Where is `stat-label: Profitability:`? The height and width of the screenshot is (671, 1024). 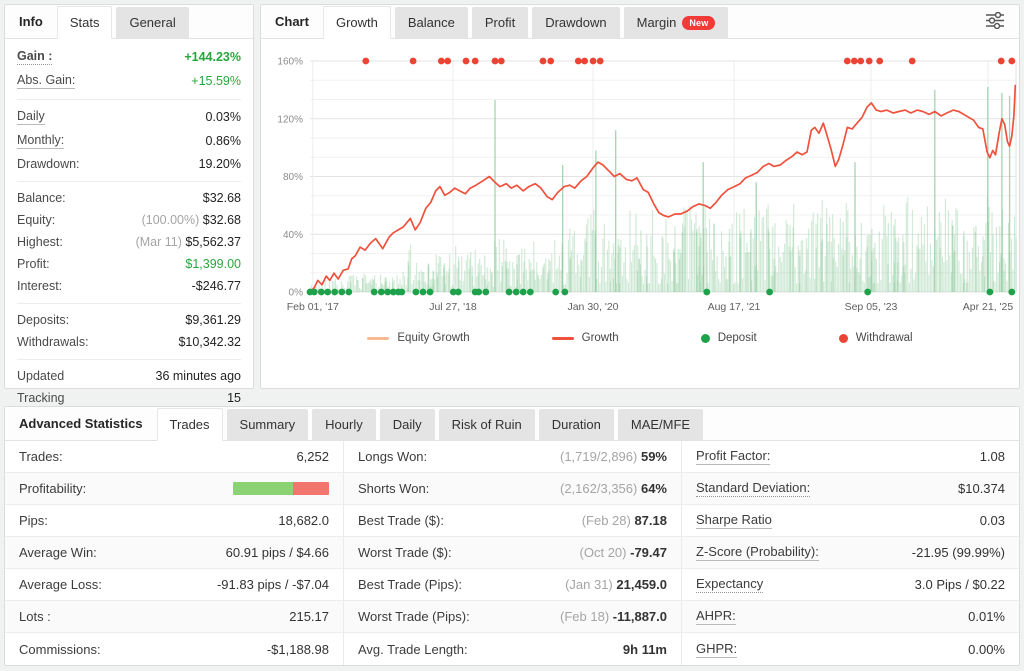
stat-label: Profitability: is located at coordinates (53, 488).